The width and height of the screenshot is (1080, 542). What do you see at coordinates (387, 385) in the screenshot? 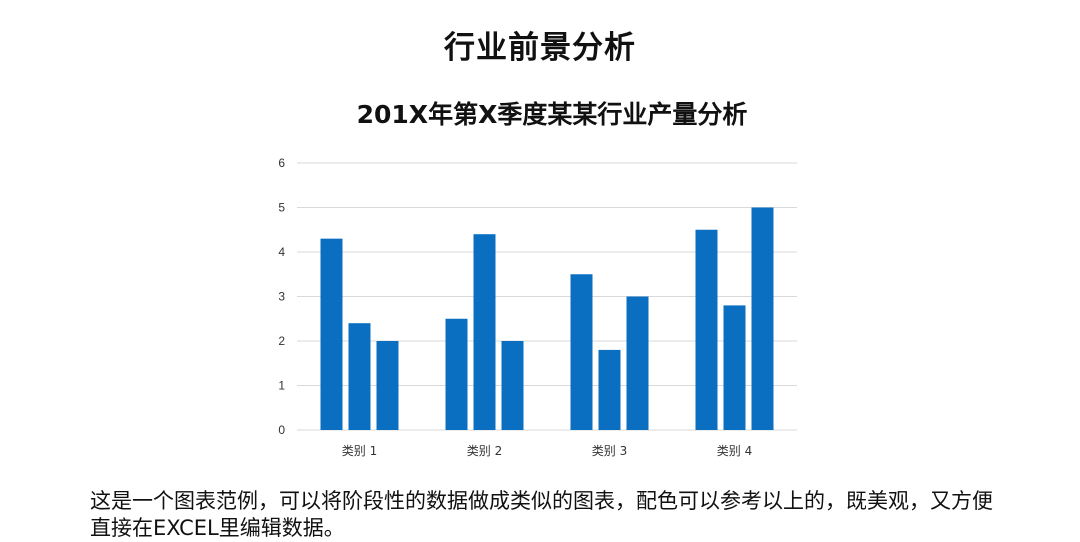
I see `bar-cat1-series3` at bounding box center [387, 385].